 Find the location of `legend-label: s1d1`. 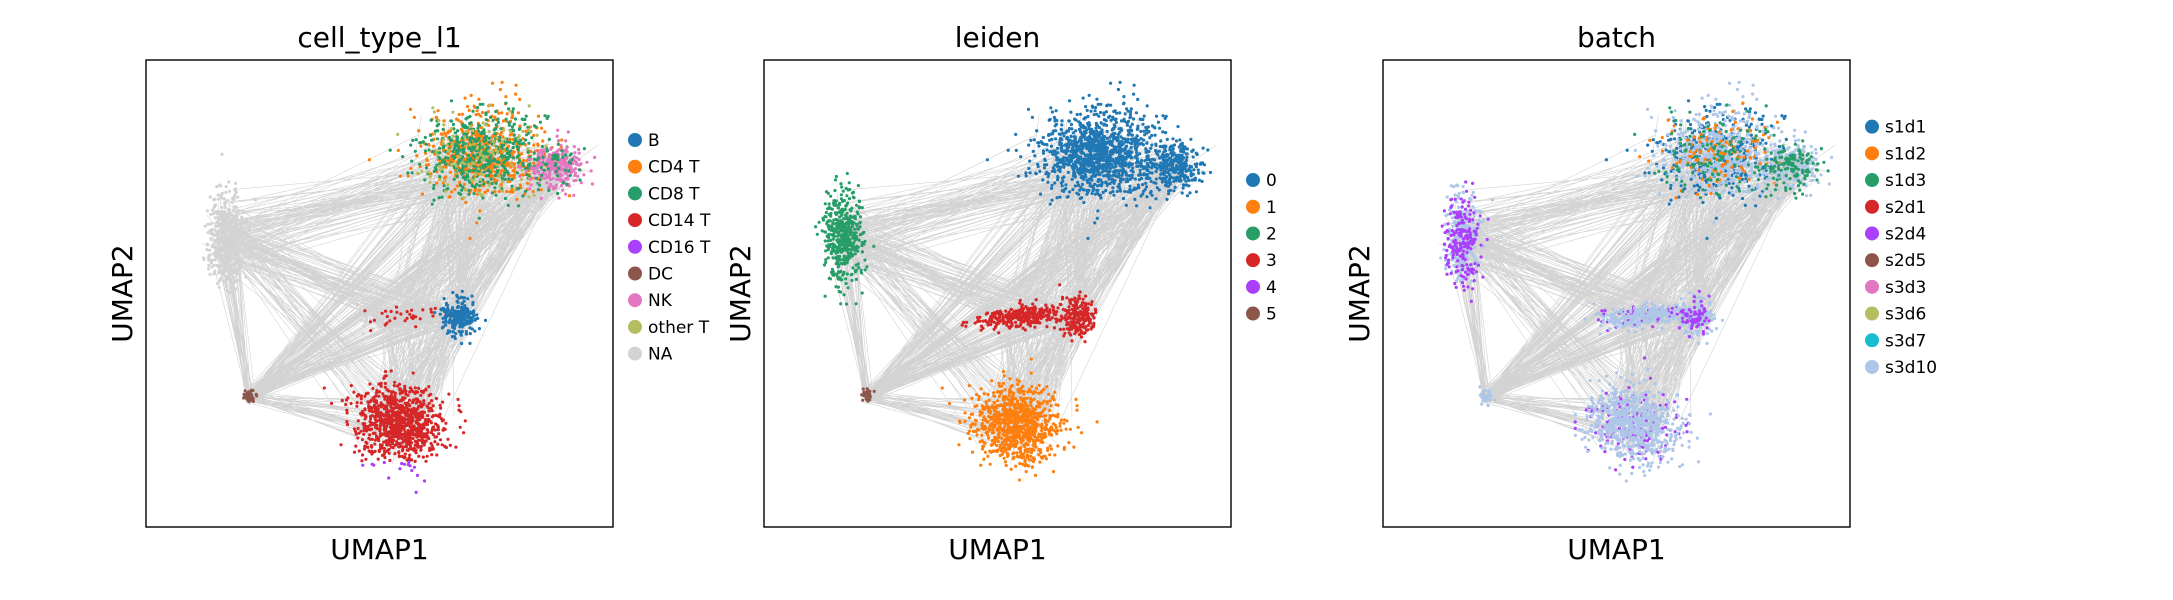

legend-label: s1d1 is located at coordinates (1905, 128).